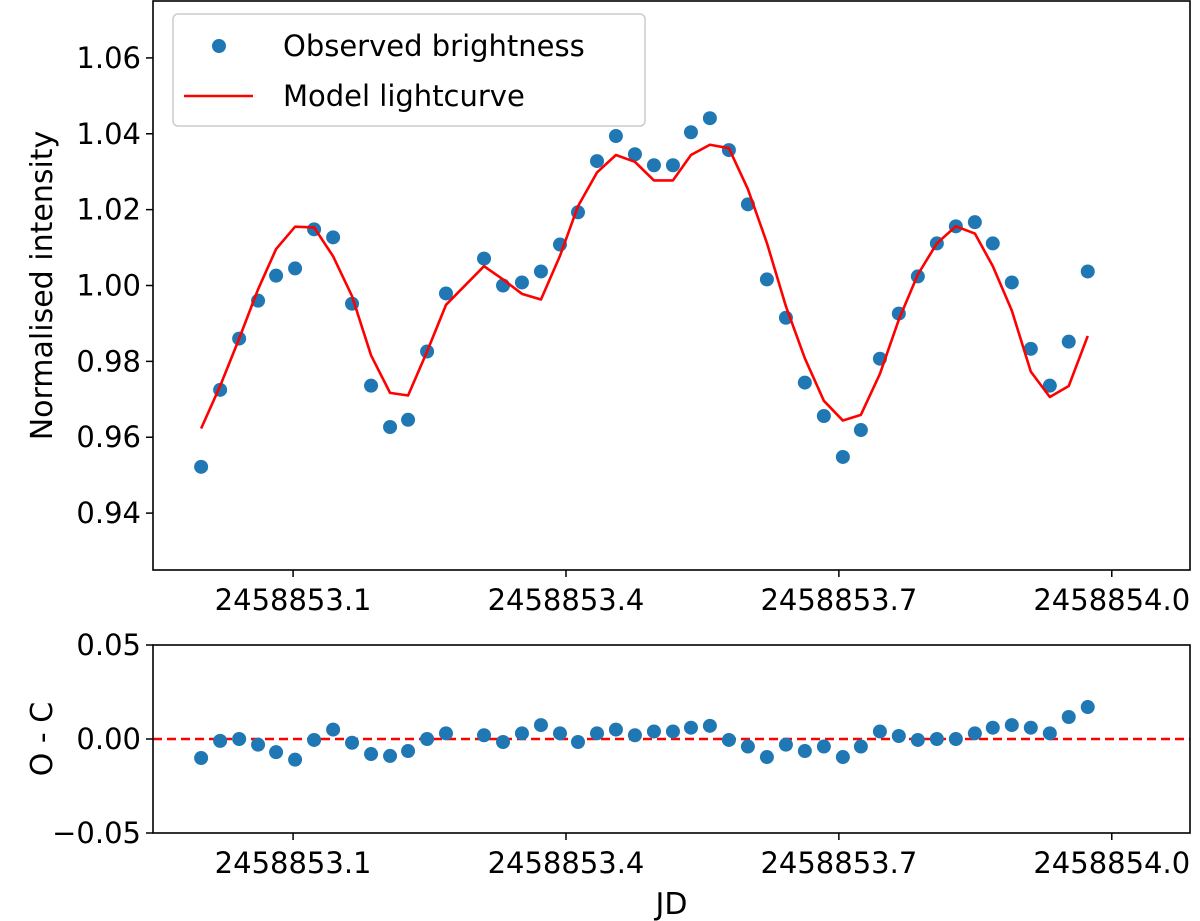  I want to click on y-tick-label: 0.98, so click(108, 361).